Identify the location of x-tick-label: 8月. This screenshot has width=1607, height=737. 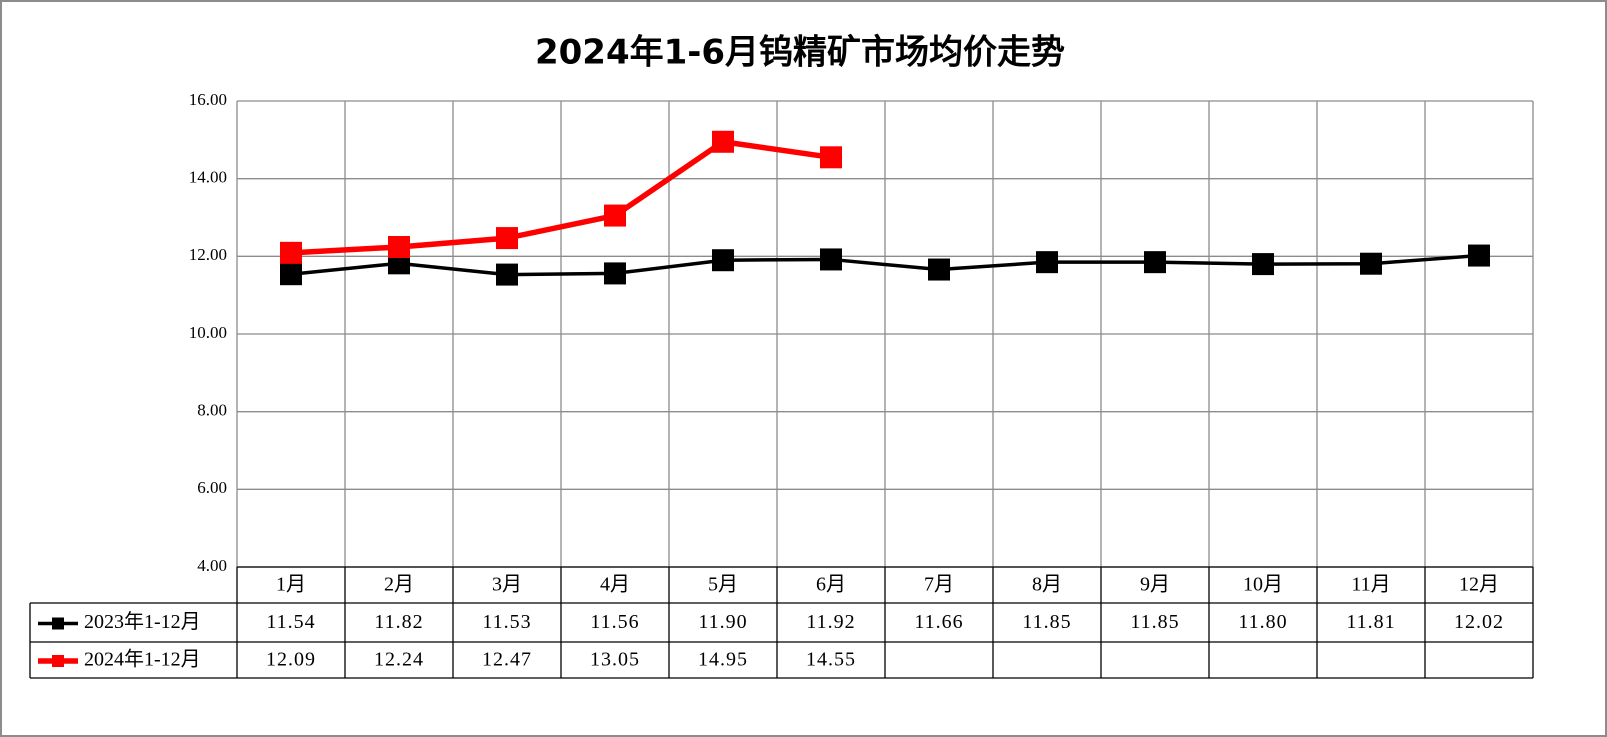
(1047, 585).